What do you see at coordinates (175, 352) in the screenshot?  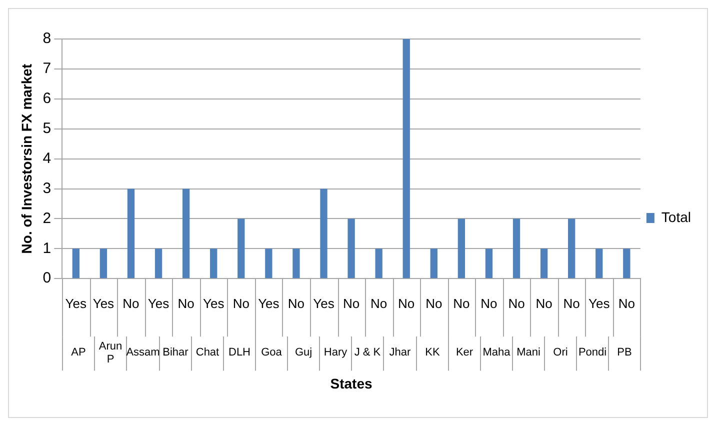 I see `text: Bihar` at bounding box center [175, 352].